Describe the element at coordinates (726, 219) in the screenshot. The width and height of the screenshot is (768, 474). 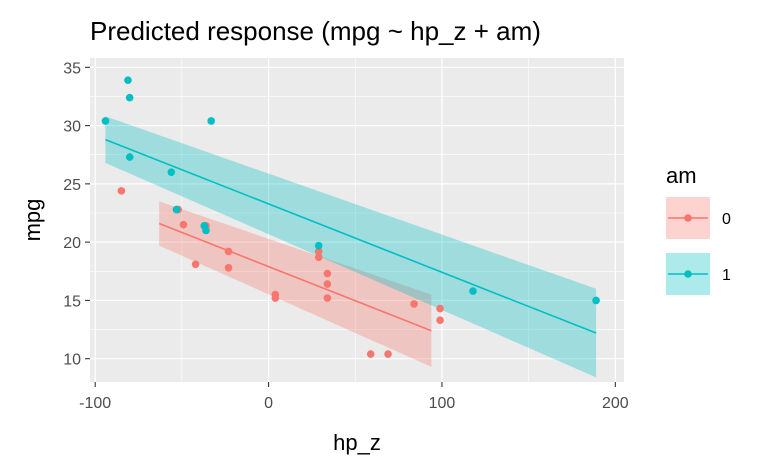
I see `legend-label-am-0: 0` at that location.